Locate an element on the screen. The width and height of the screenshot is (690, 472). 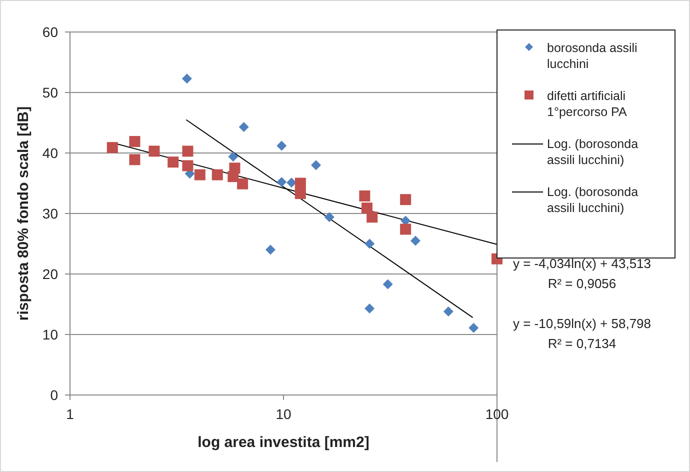
legend-label: borosonda assili lucchini is located at coordinates (592, 56).